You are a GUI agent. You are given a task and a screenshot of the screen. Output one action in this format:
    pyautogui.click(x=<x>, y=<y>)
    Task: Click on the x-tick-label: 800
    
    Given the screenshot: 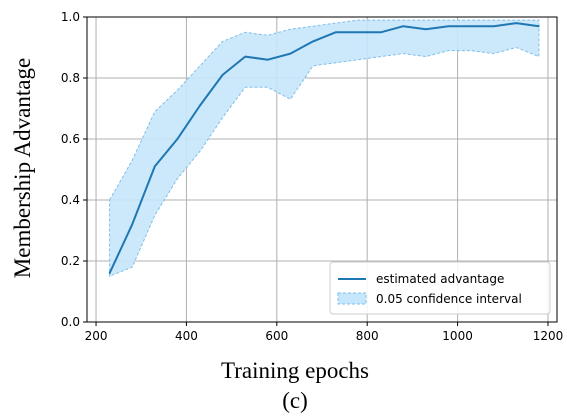 What is the action you would take?
    pyautogui.click(x=367, y=336)
    